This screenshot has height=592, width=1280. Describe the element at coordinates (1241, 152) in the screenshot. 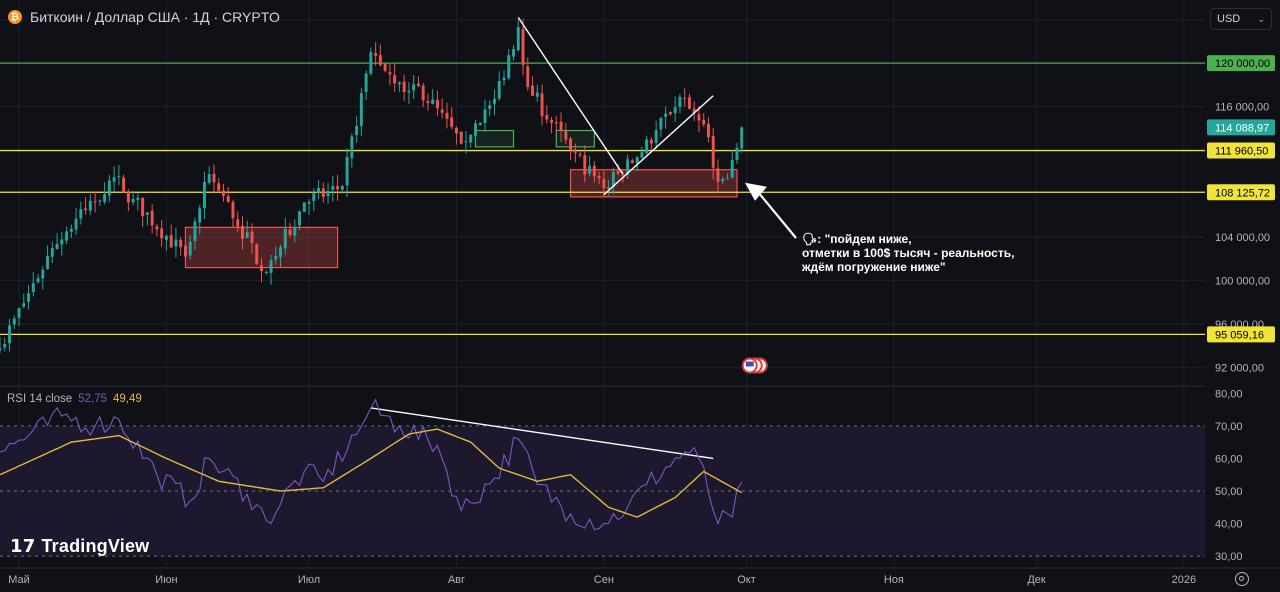

I see `level-price-tag: 111 960,50` at that location.